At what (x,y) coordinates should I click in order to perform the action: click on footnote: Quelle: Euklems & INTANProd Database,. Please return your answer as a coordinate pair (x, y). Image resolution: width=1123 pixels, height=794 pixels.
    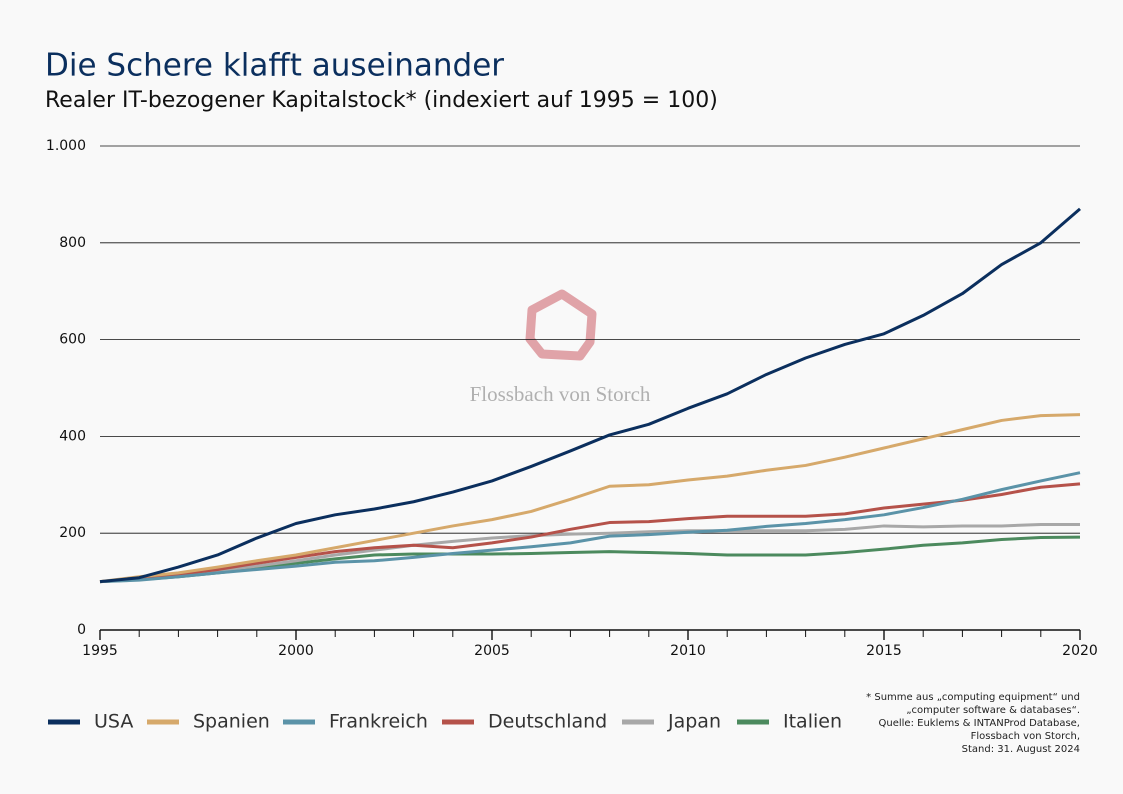
    Looking at the image, I should click on (979, 723).